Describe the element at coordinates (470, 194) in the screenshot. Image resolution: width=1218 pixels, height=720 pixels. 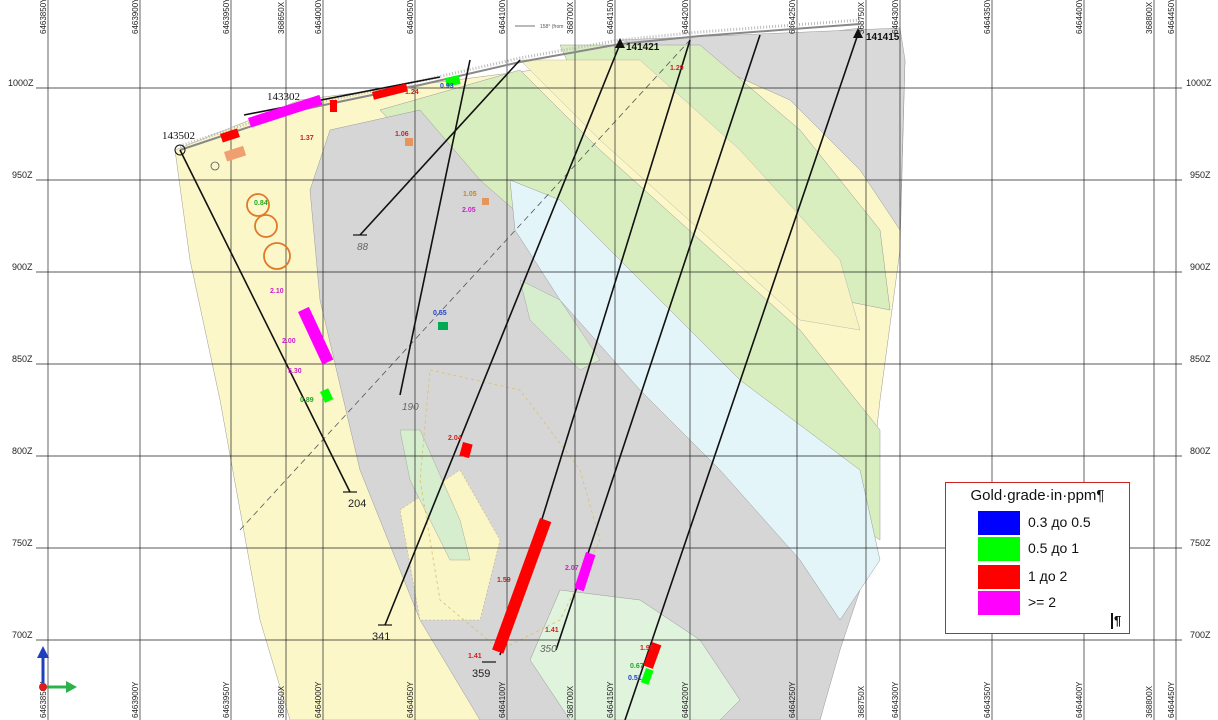
I see `grade-label-1: 1.05` at that location.